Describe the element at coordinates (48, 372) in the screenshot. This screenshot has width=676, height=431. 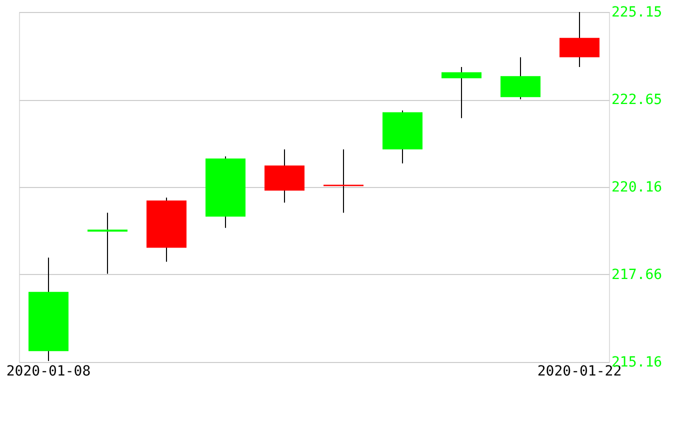
I see `x-tick-label: 2020-01-08` at that location.